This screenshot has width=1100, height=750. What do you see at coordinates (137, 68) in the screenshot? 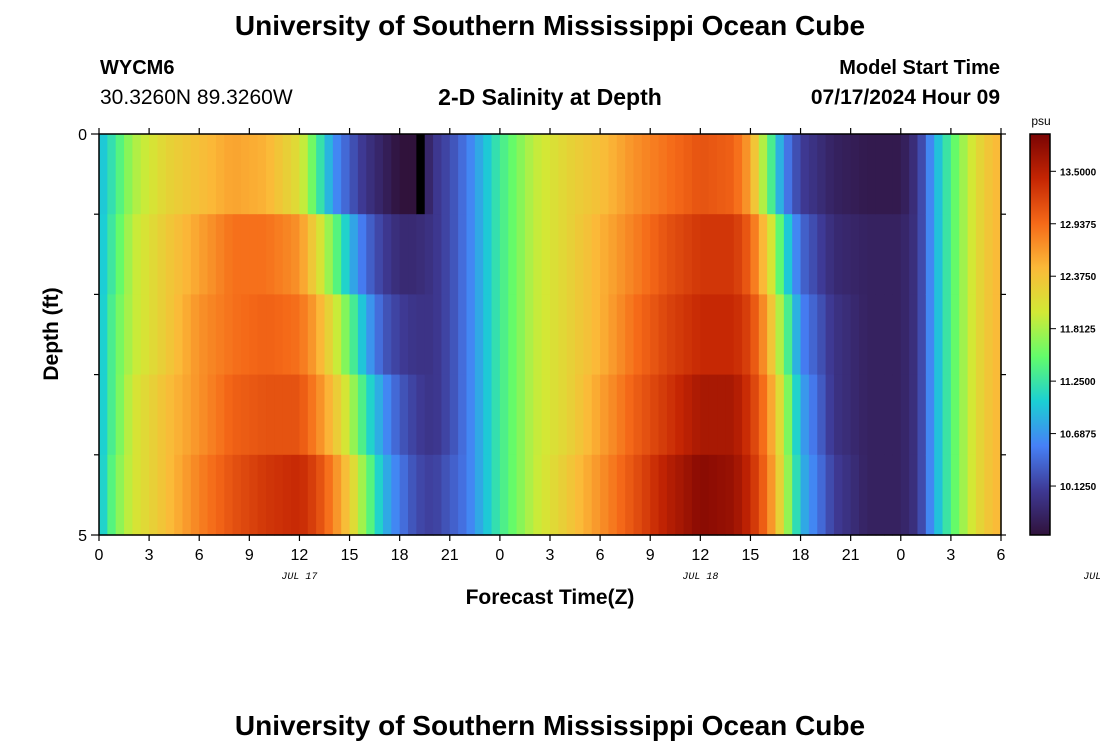
I see `station-id: WYCM6` at bounding box center [137, 68].